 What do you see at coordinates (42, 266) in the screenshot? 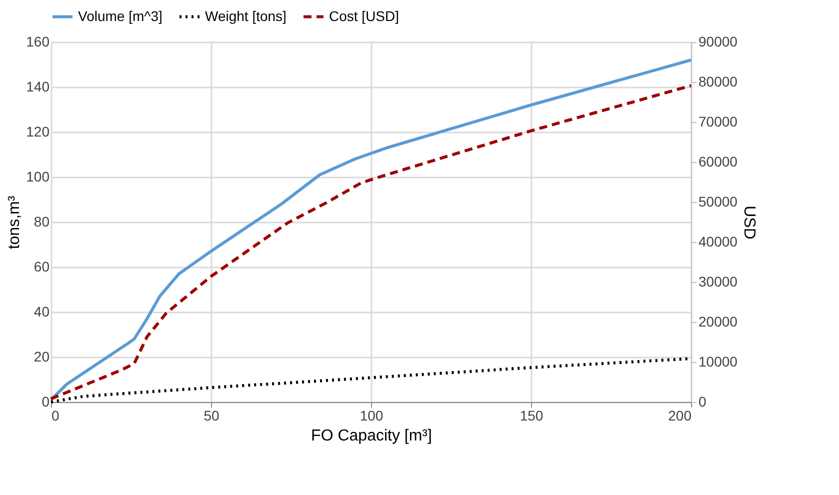
I see `y-tick-label: 60` at bounding box center [42, 266].